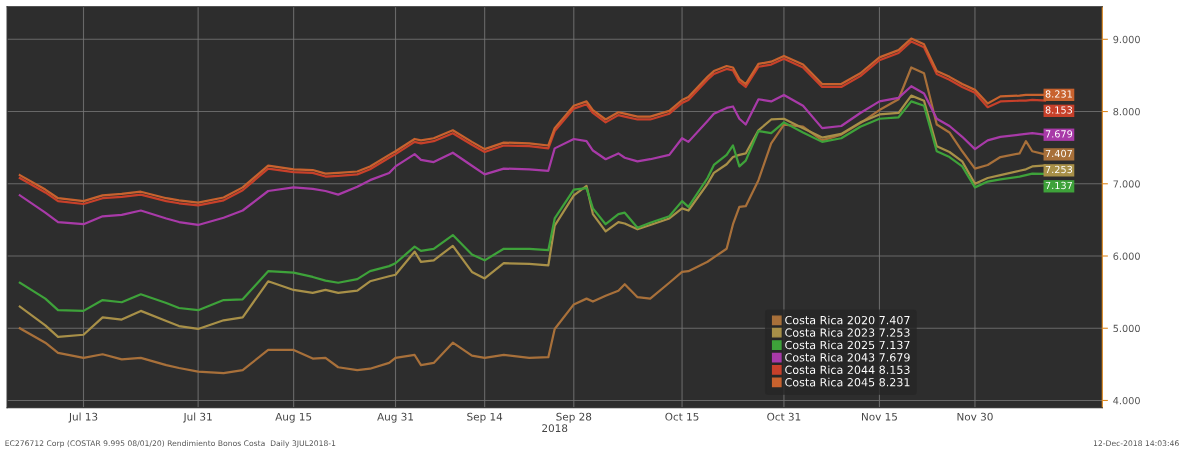  I want to click on legend-label: Costa Rica 2043 7.679, so click(847, 357).